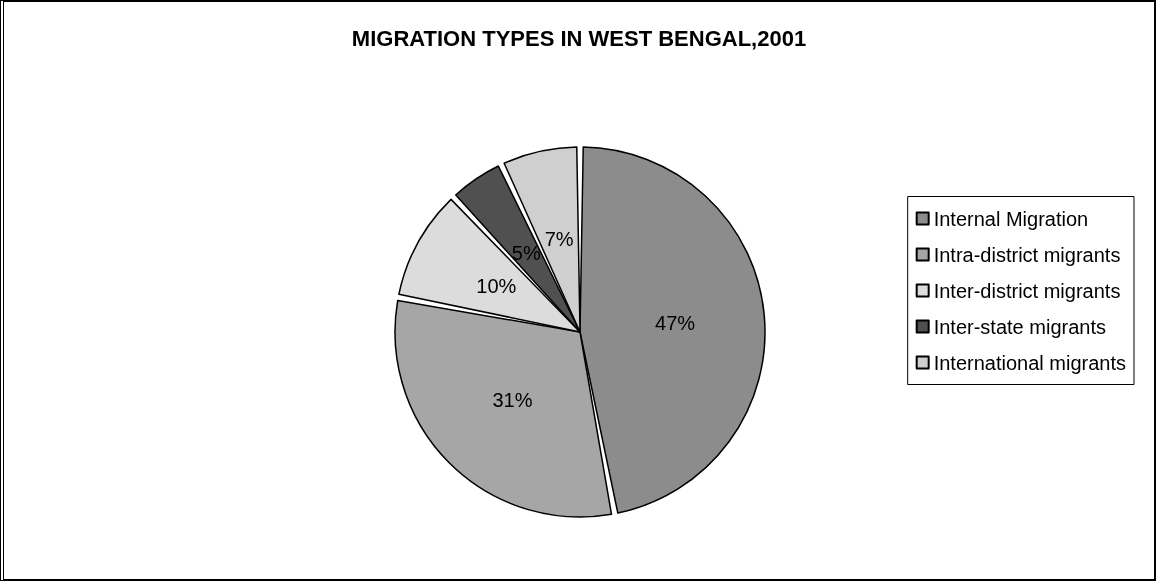 The height and width of the screenshot is (585, 1158). What do you see at coordinates (496, 285) in the screenshot?
I see `data-label: 10%` at bounding box center [496, 285].